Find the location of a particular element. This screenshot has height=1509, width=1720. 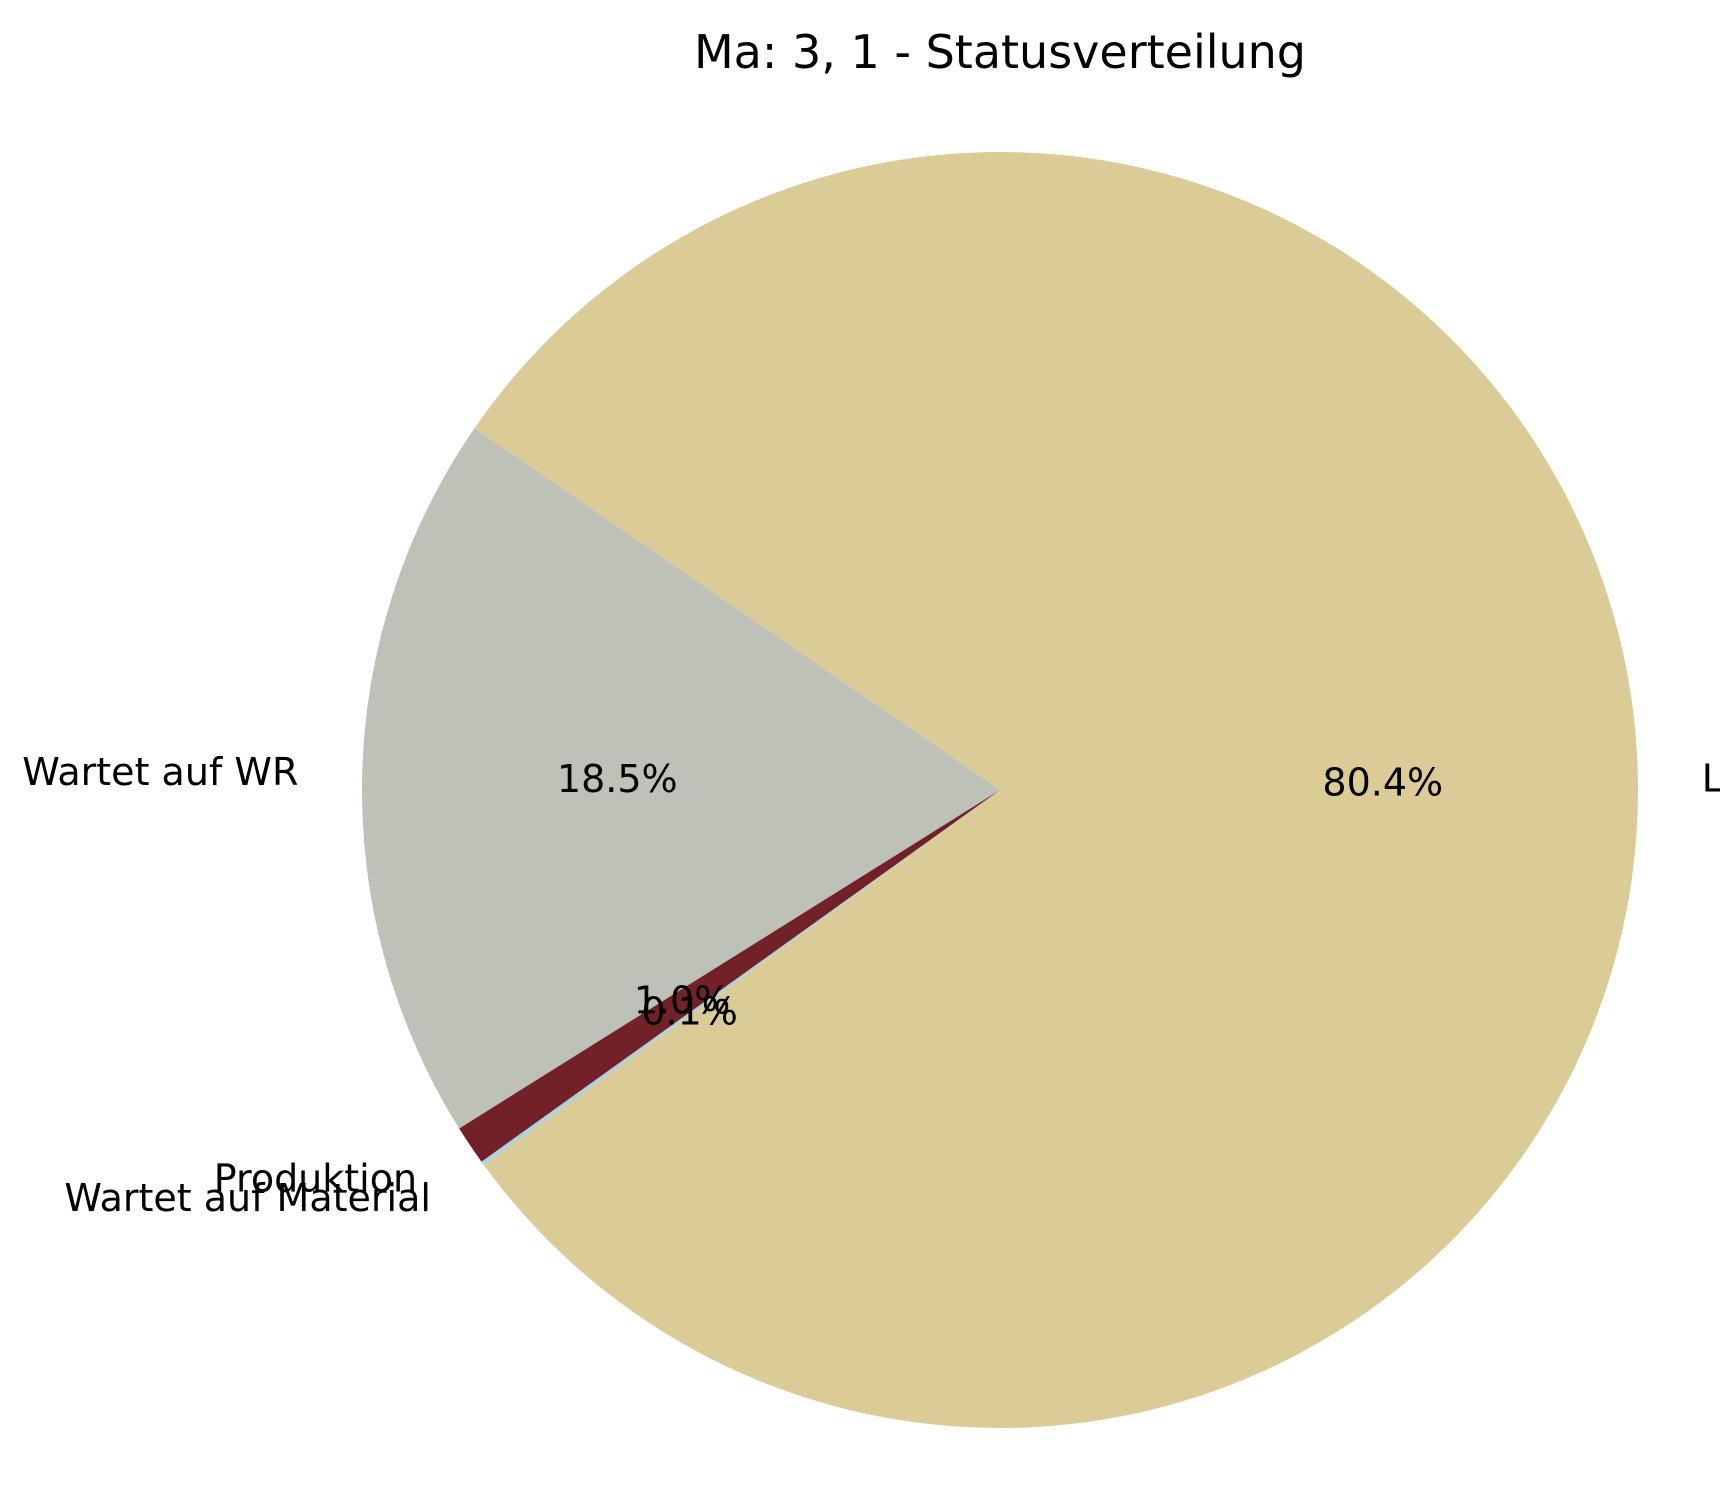

pct-label-wartet-auf-wr: 18.5% is located at coordinates (617, 779).